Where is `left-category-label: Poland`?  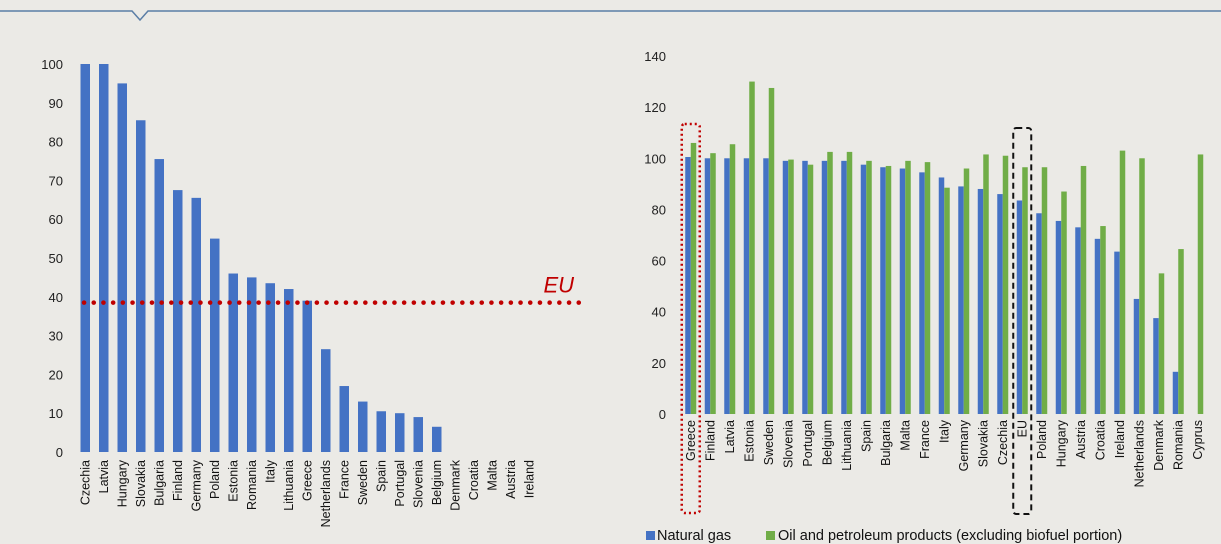
left-category-label: Poland is located at coordinates (215, 479).